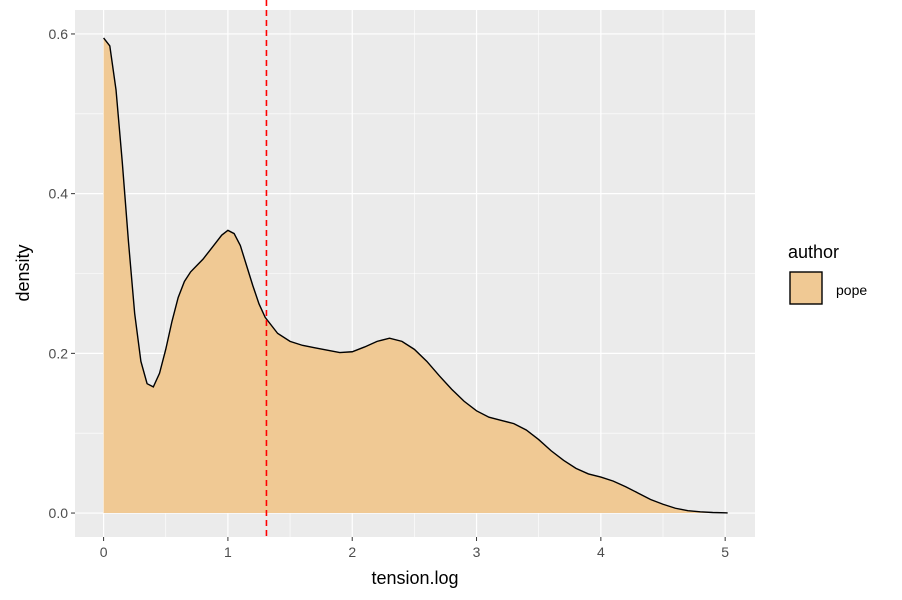 This screenshot has height=600, width=902. What do you see at coordinates (851, 290) in the screenshot?
I see `legend-label-pope: pope` at bounding box center [851, 290].